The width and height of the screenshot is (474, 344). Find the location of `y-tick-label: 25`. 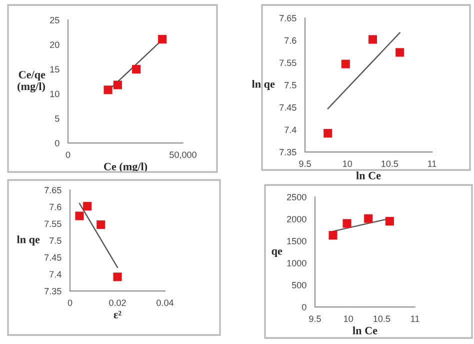

y-tick-label: 25 is located at coordinates (55, 20).